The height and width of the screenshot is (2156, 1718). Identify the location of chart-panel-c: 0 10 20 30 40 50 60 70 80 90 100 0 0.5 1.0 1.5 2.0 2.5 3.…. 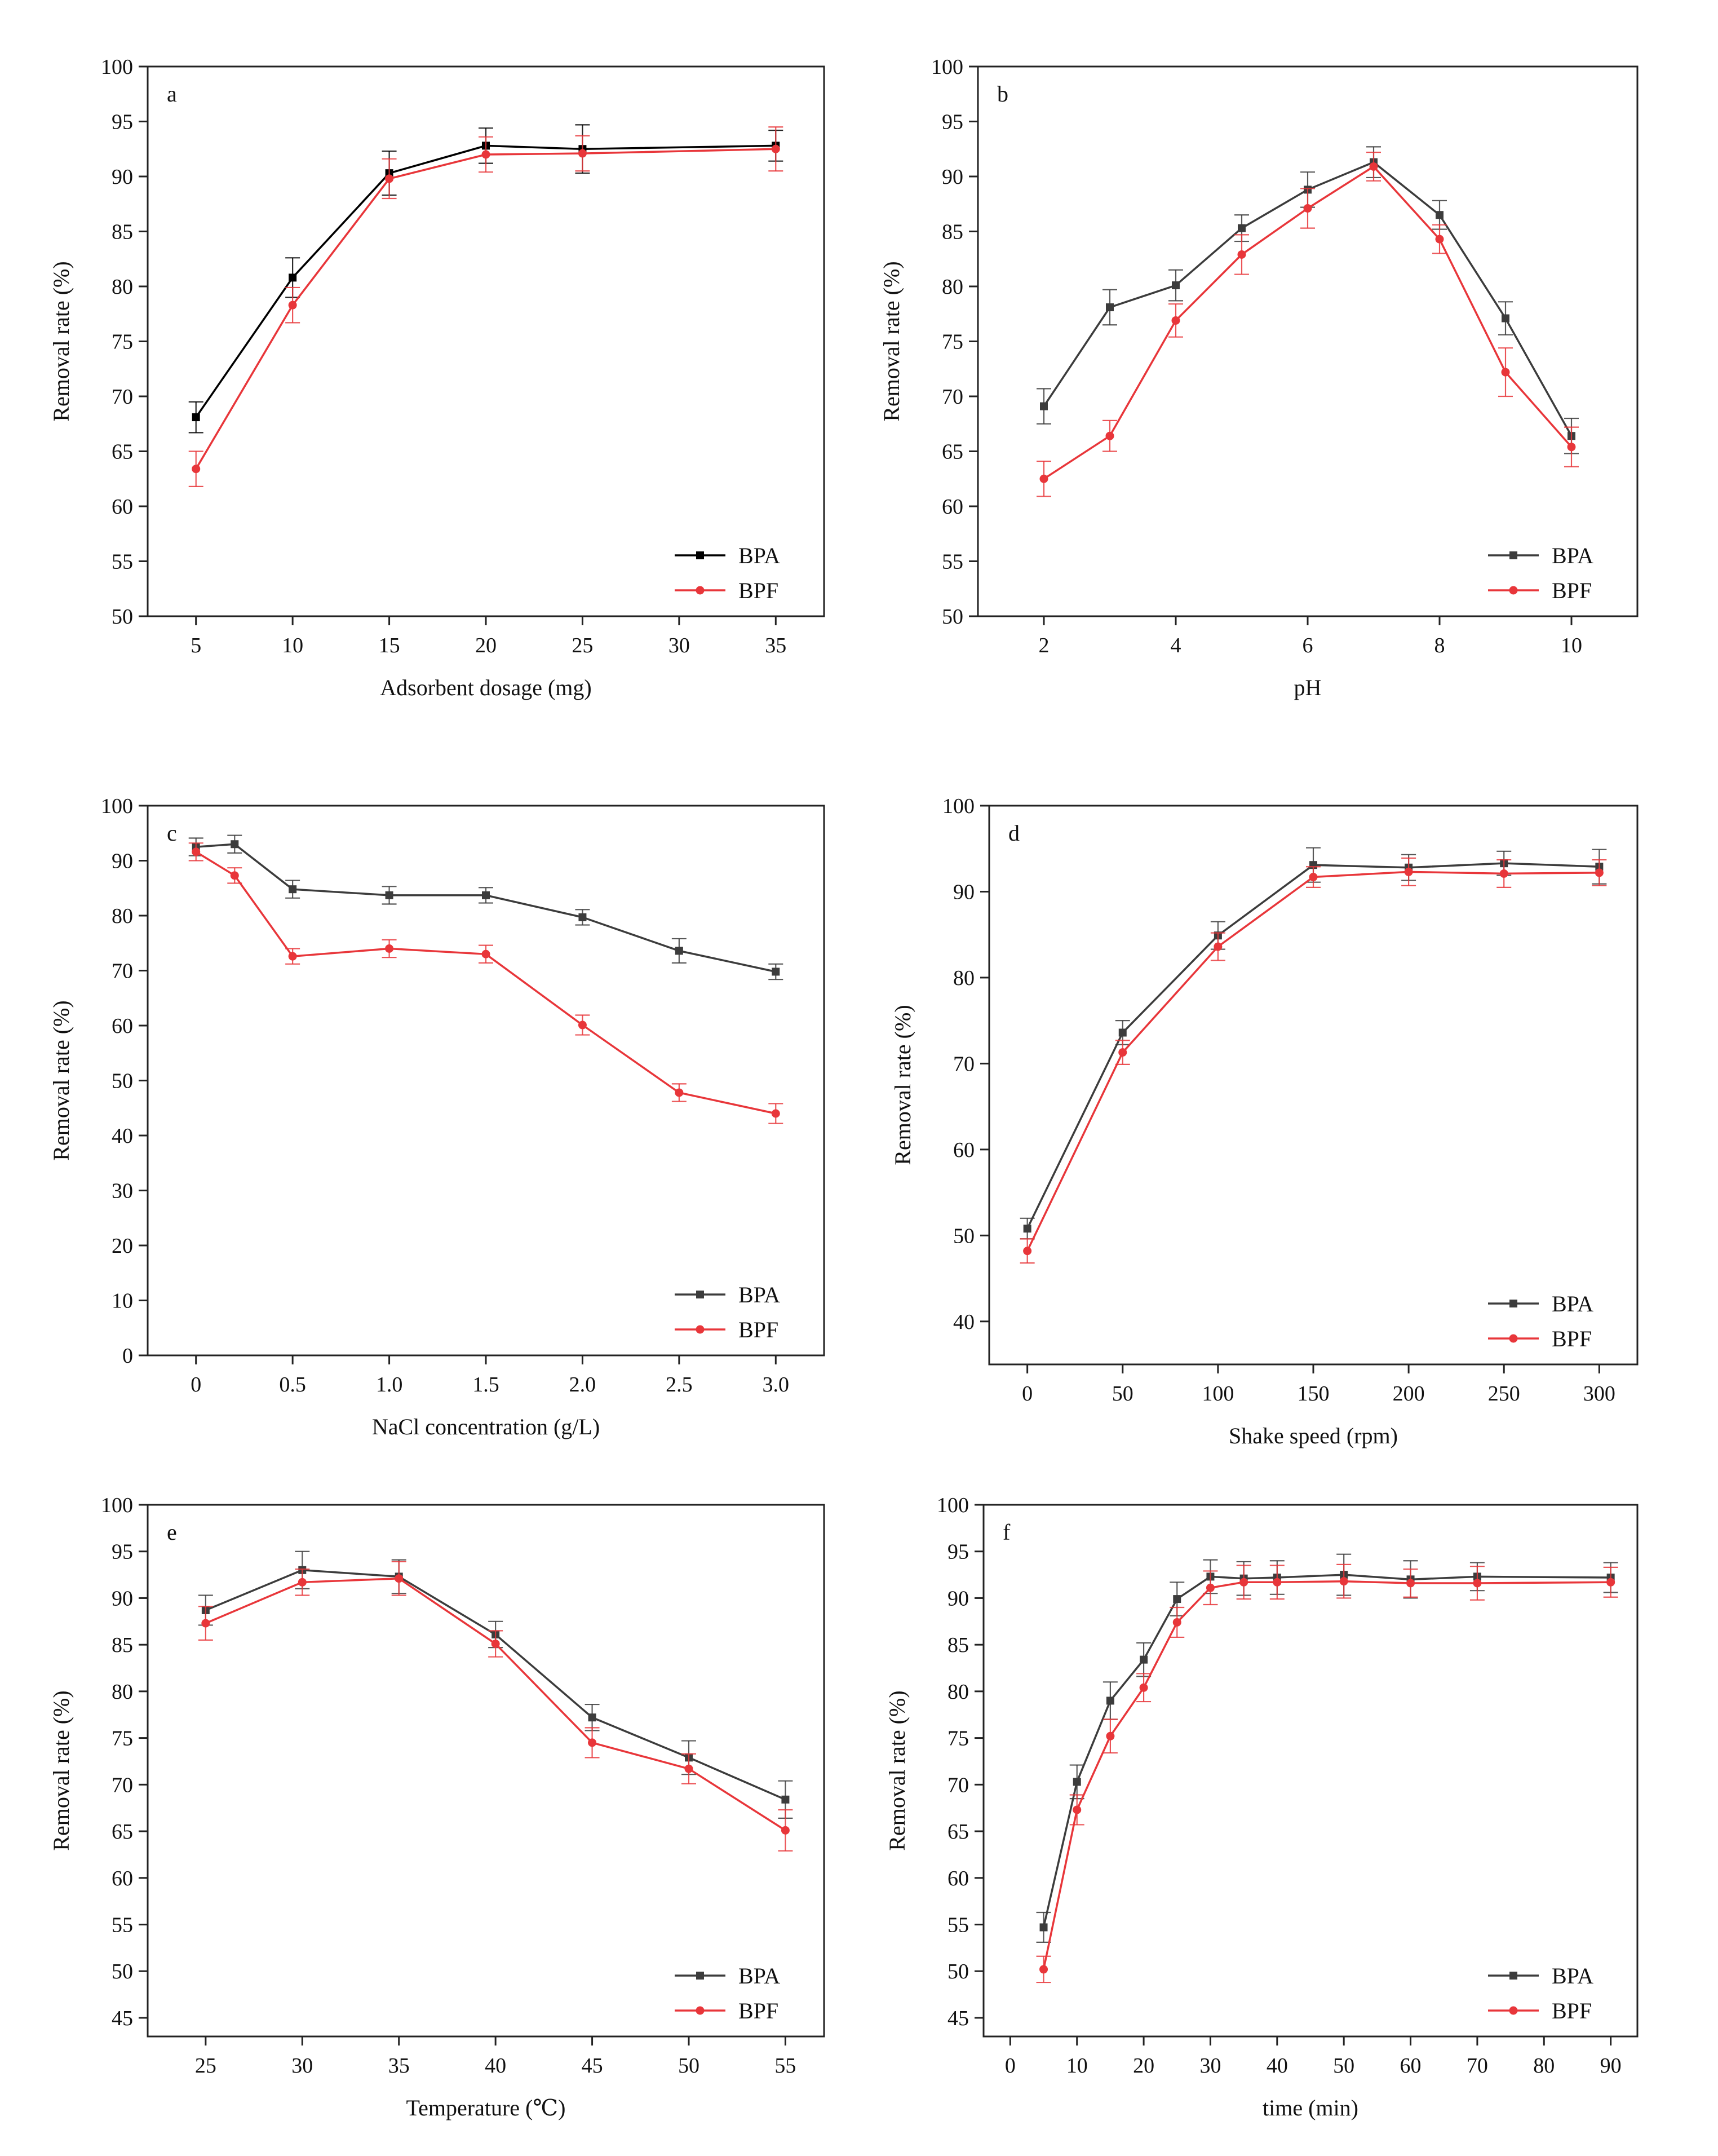
(436, 1116).